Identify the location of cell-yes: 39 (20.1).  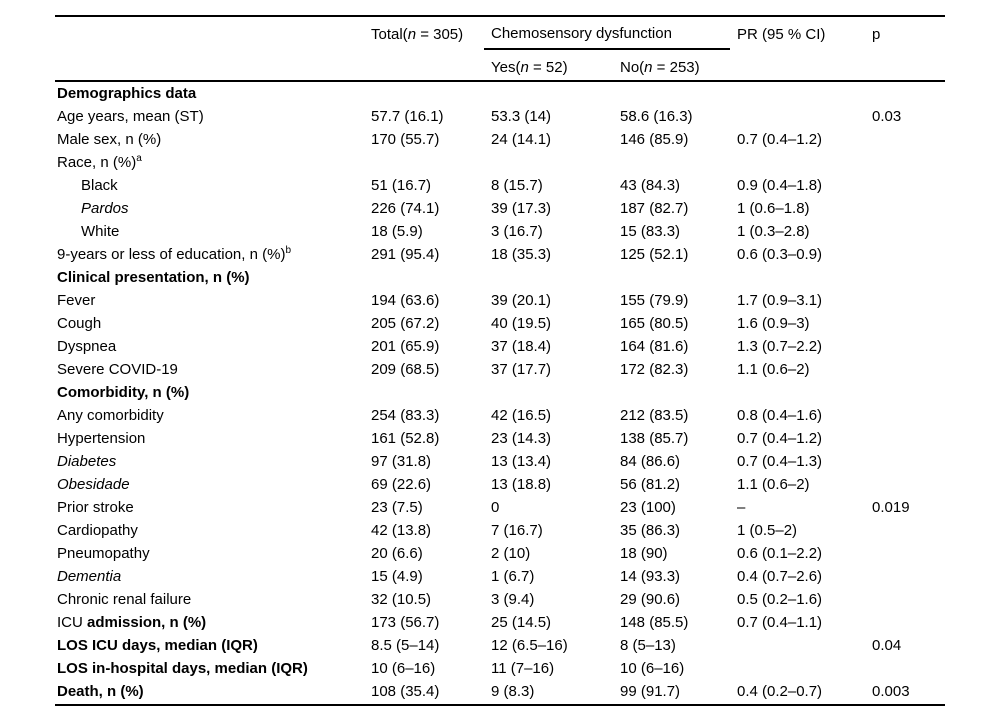
(521, 300).